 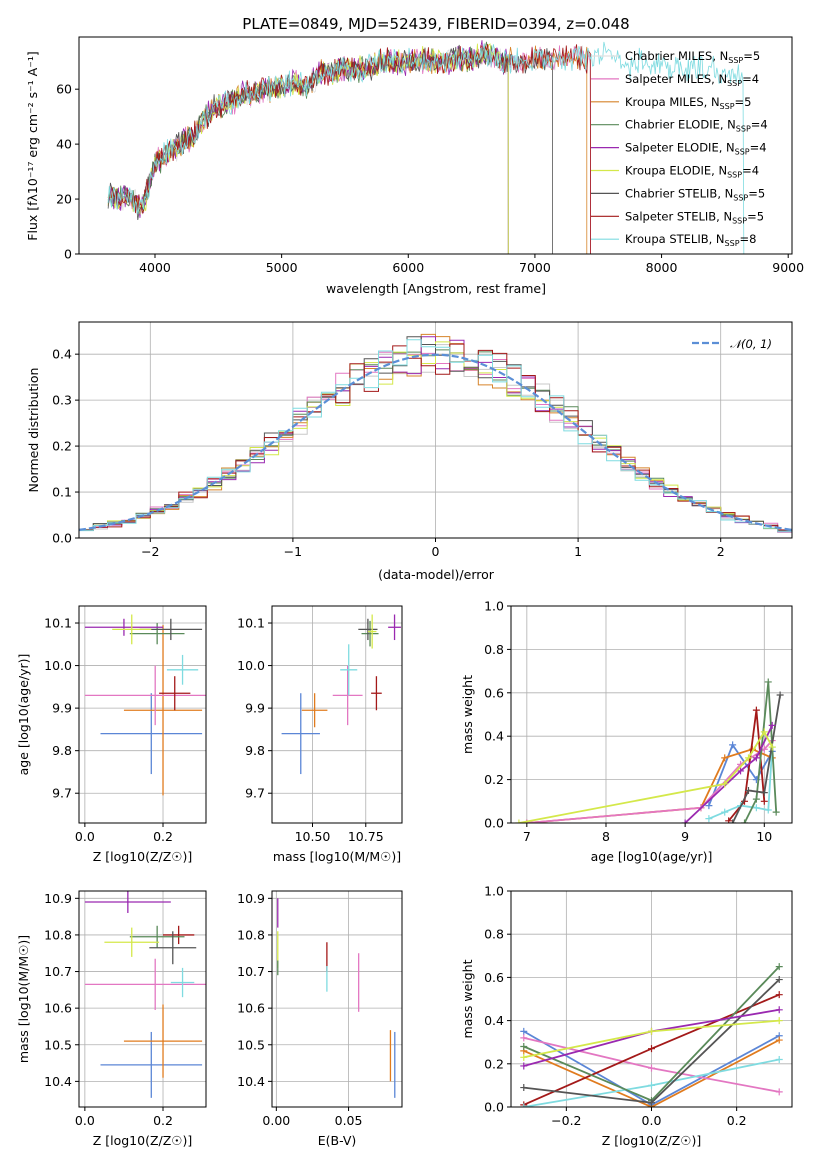 I want to click on ytick-label: 10.9, so click(x=251, y=898).